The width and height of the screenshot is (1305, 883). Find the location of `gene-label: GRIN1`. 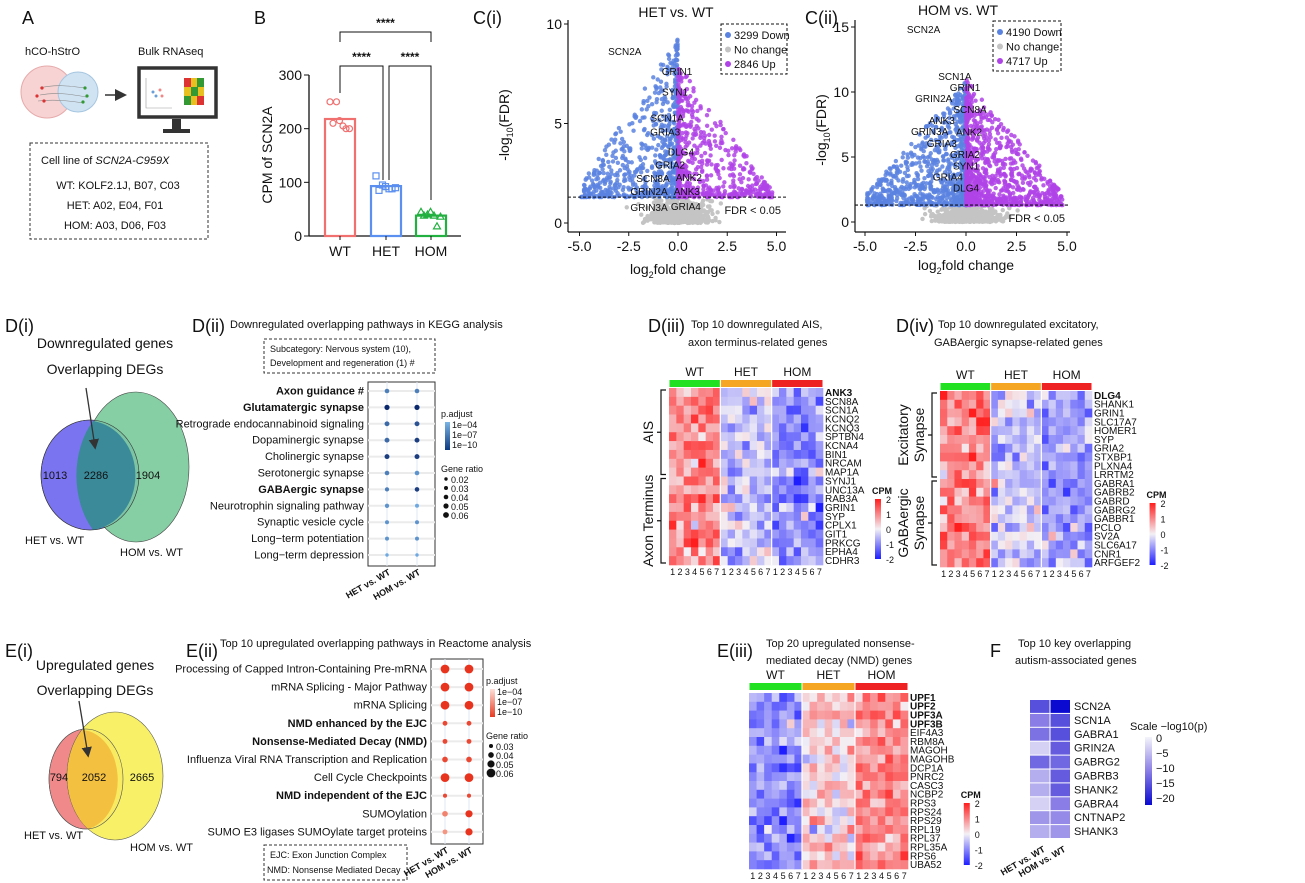

gene-label: GRIN1 is located at coordinates (677, 72).